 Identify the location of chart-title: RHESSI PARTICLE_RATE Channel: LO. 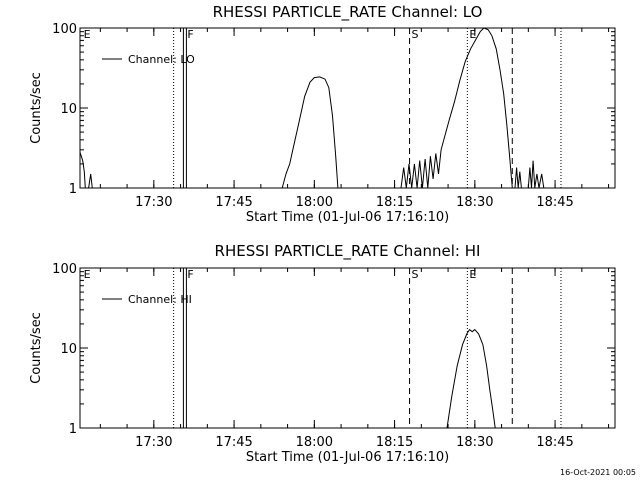
(348, 12).